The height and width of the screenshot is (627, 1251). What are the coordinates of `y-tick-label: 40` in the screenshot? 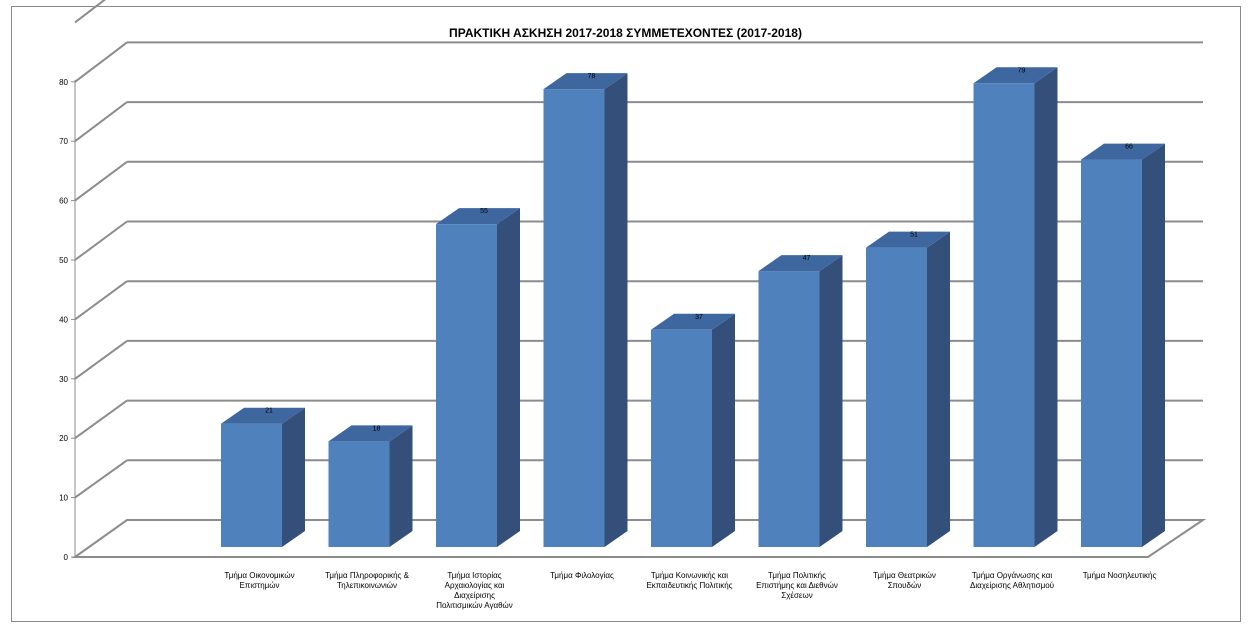 It's located at (63, 319).